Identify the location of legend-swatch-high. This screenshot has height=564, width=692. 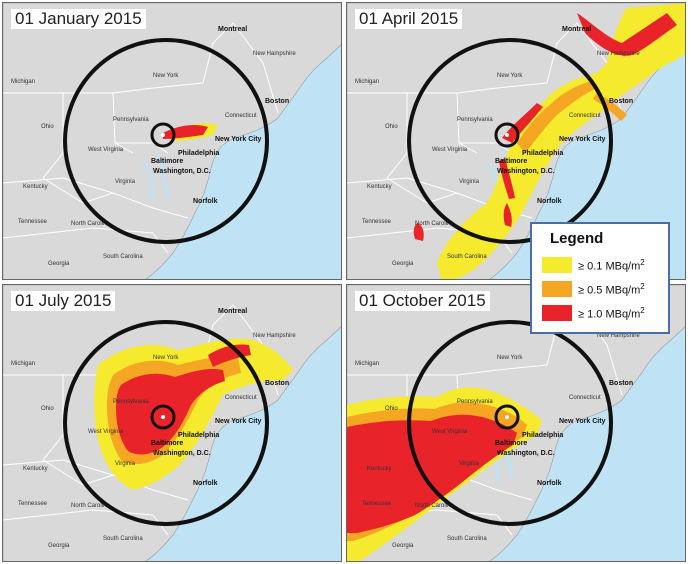
(557, 313).